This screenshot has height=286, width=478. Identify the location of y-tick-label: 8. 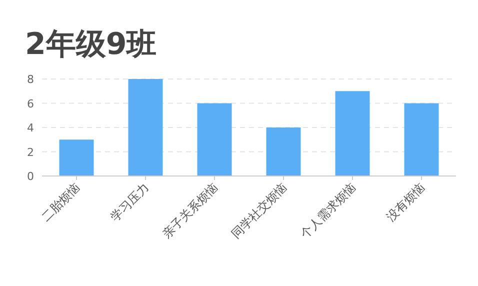
(30, 79).